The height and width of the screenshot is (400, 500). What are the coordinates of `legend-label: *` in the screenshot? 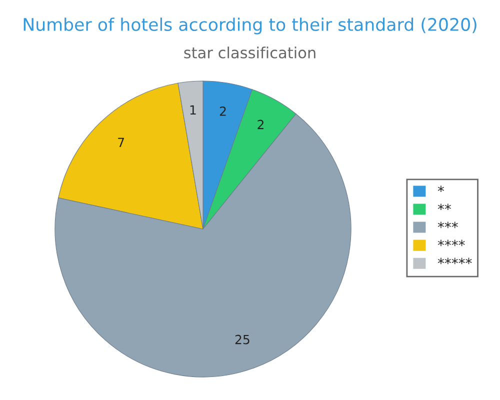 It's located at (441, 189).